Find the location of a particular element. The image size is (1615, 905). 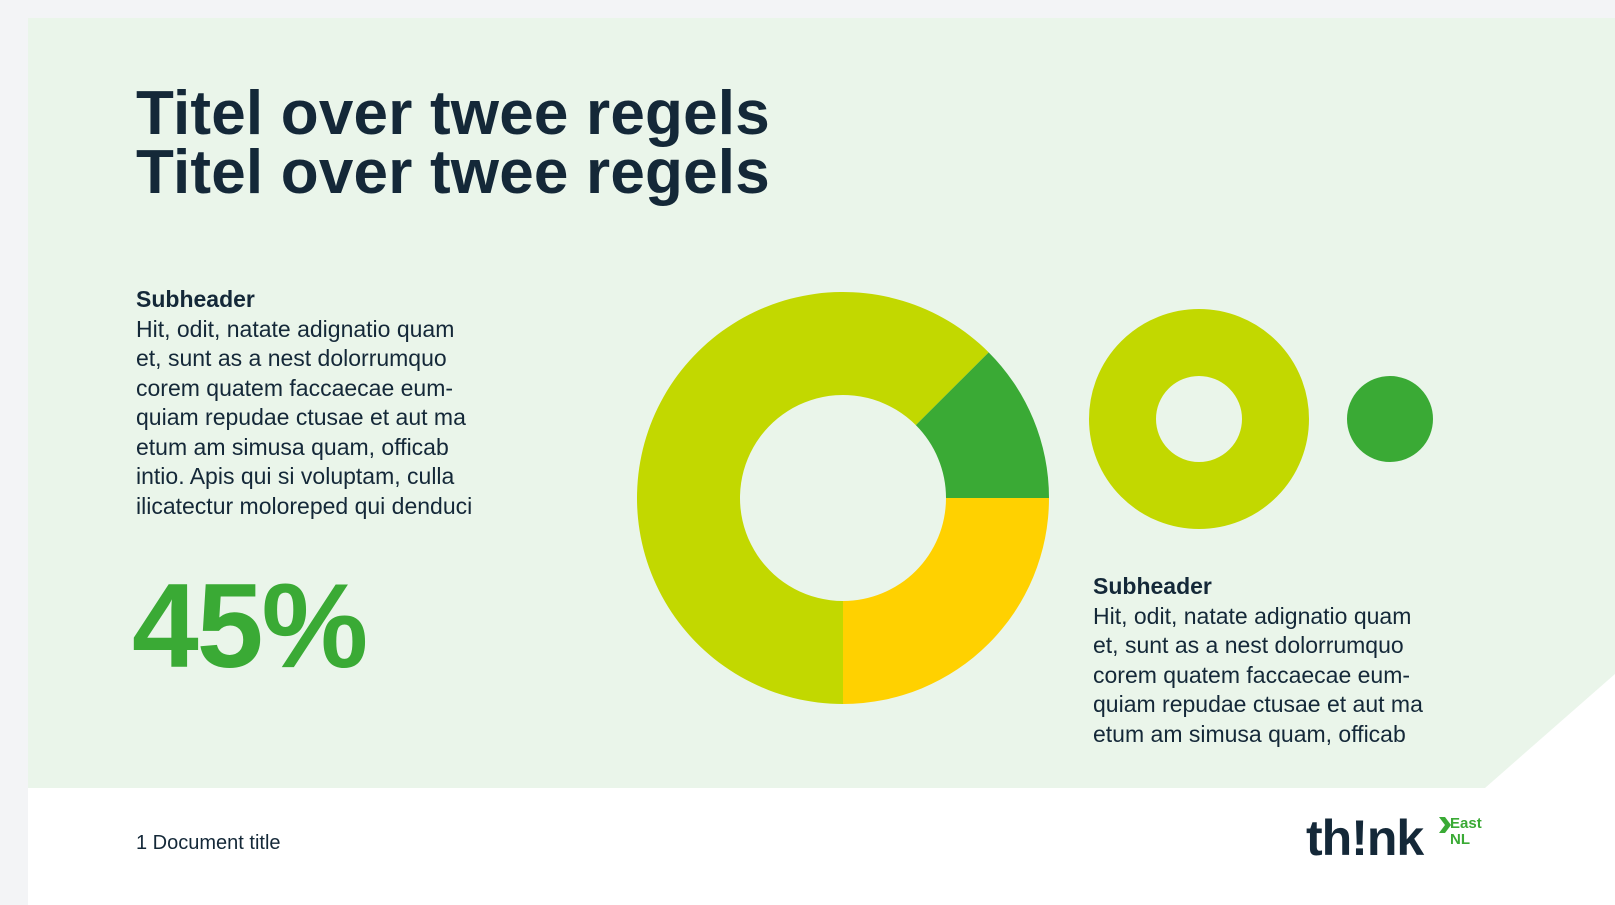

logo-region: East NL is located at coordinates (1466, 832).